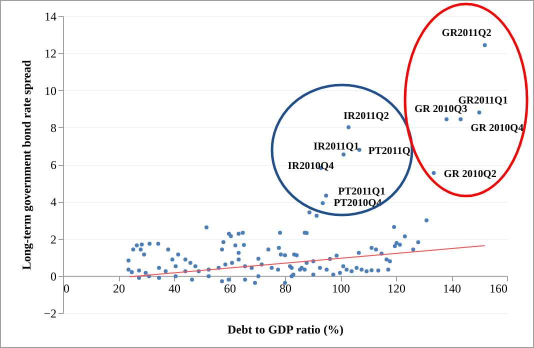 The height and width of the screenshot is (348, 534). Describe the element at coordinates (337, 146) in the screenshot. I see `annotation: IR2011Q1` at that location.